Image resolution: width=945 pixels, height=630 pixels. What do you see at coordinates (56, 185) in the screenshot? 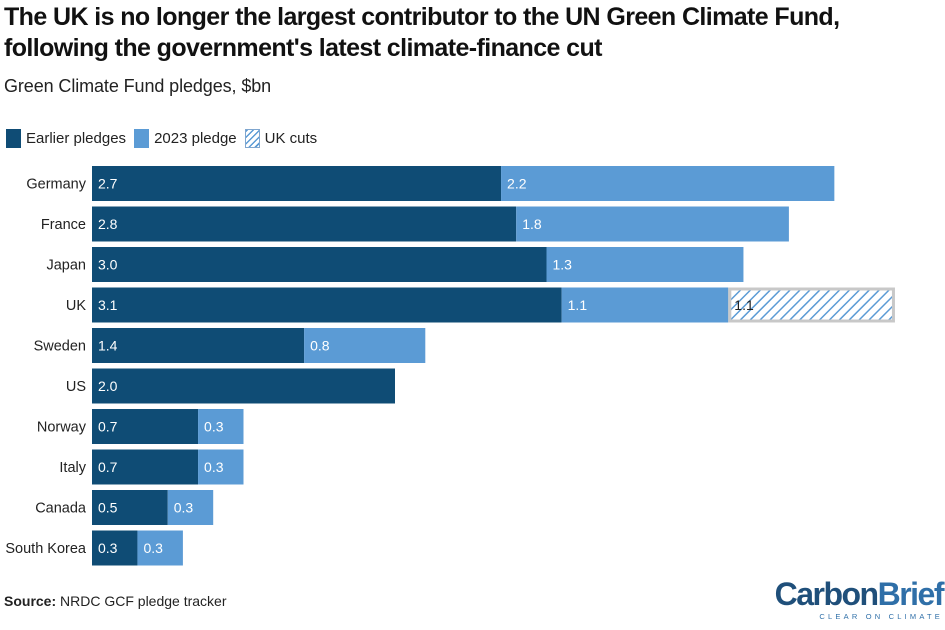
I see `category-label-germany: Germany` at bounding box center [56, 185].